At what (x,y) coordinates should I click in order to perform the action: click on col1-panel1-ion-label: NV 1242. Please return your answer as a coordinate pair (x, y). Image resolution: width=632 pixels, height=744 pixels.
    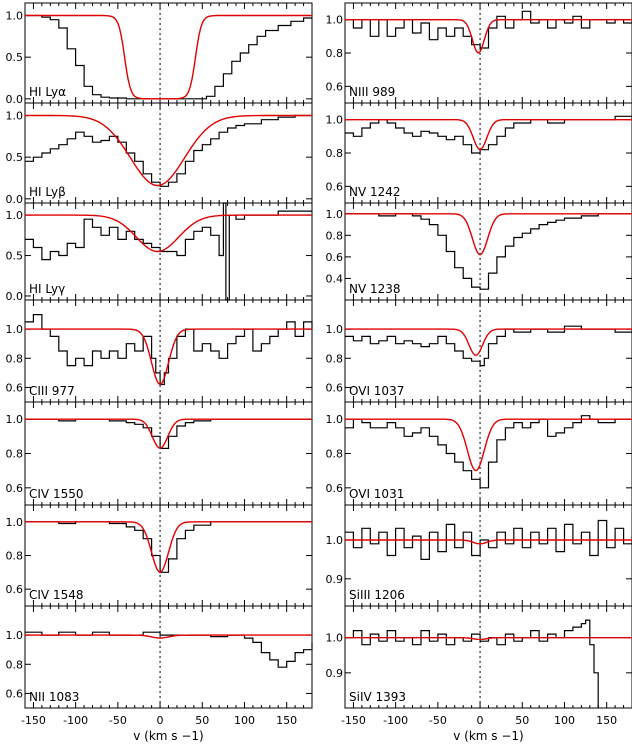
    Looking at the image, I should click on (375, 192).